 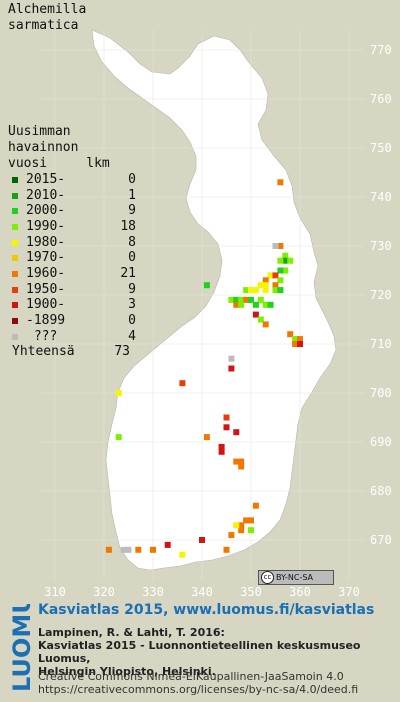 I want to click on luomus-logo: LUOMUS, so click(x=22, y=648).